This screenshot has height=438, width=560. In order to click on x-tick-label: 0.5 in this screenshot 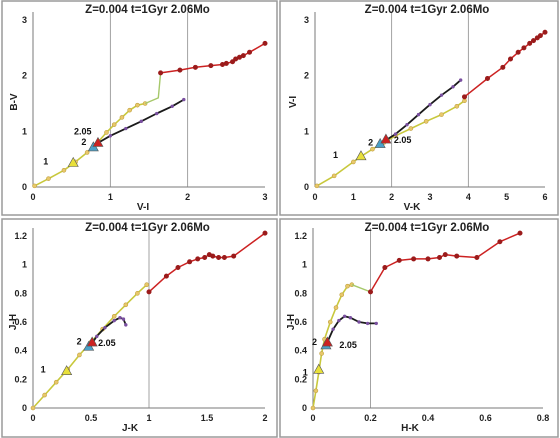, I will do `click(91, 418)`.